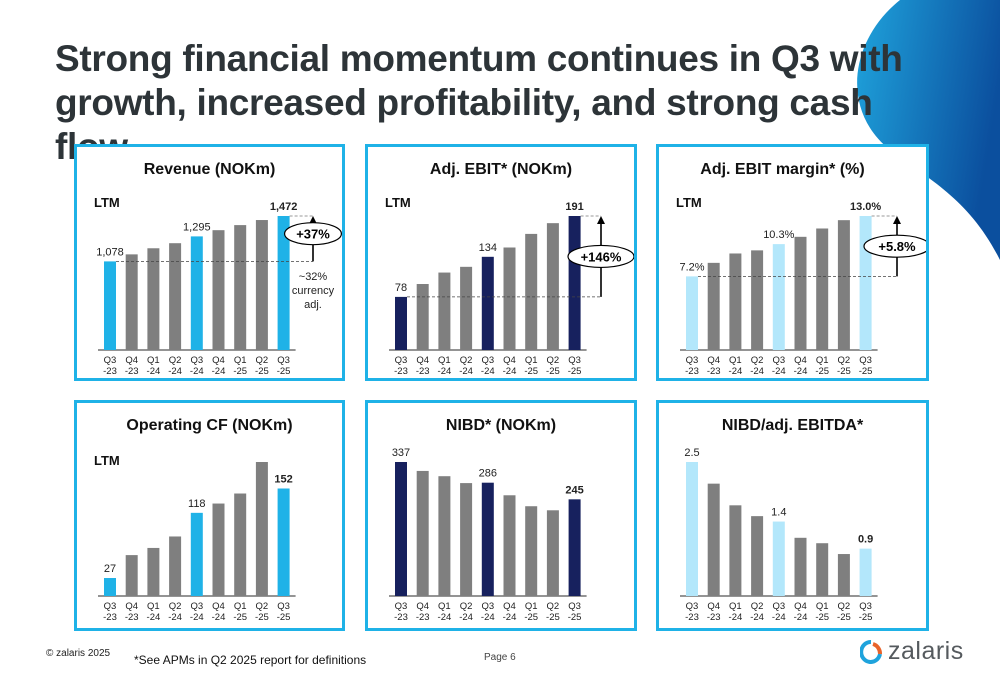 The width and height of the screenshot is (1000, 685). Describe the element at coordinates (197, 227) in the screenshot. I see `data-label: 1,295` at that location.